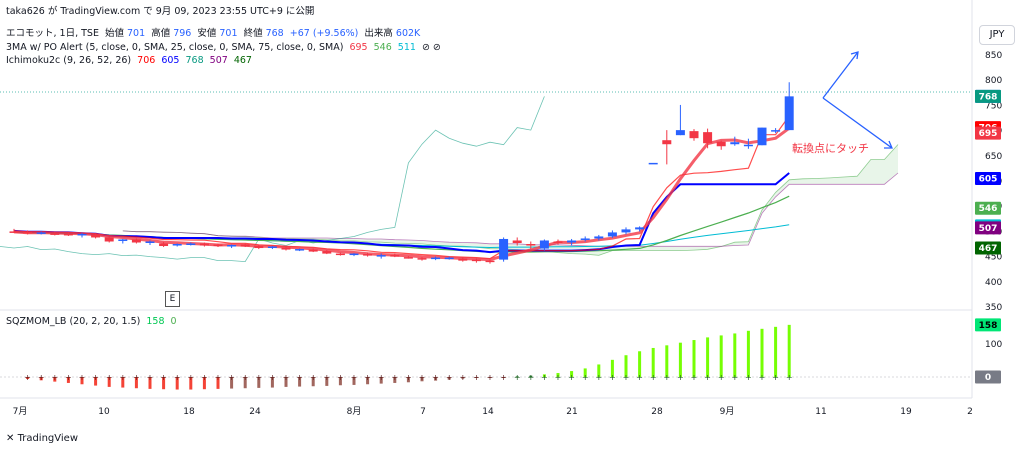  I want to click on tradingview-footer: ✕ TradingView, so click(42, 438).